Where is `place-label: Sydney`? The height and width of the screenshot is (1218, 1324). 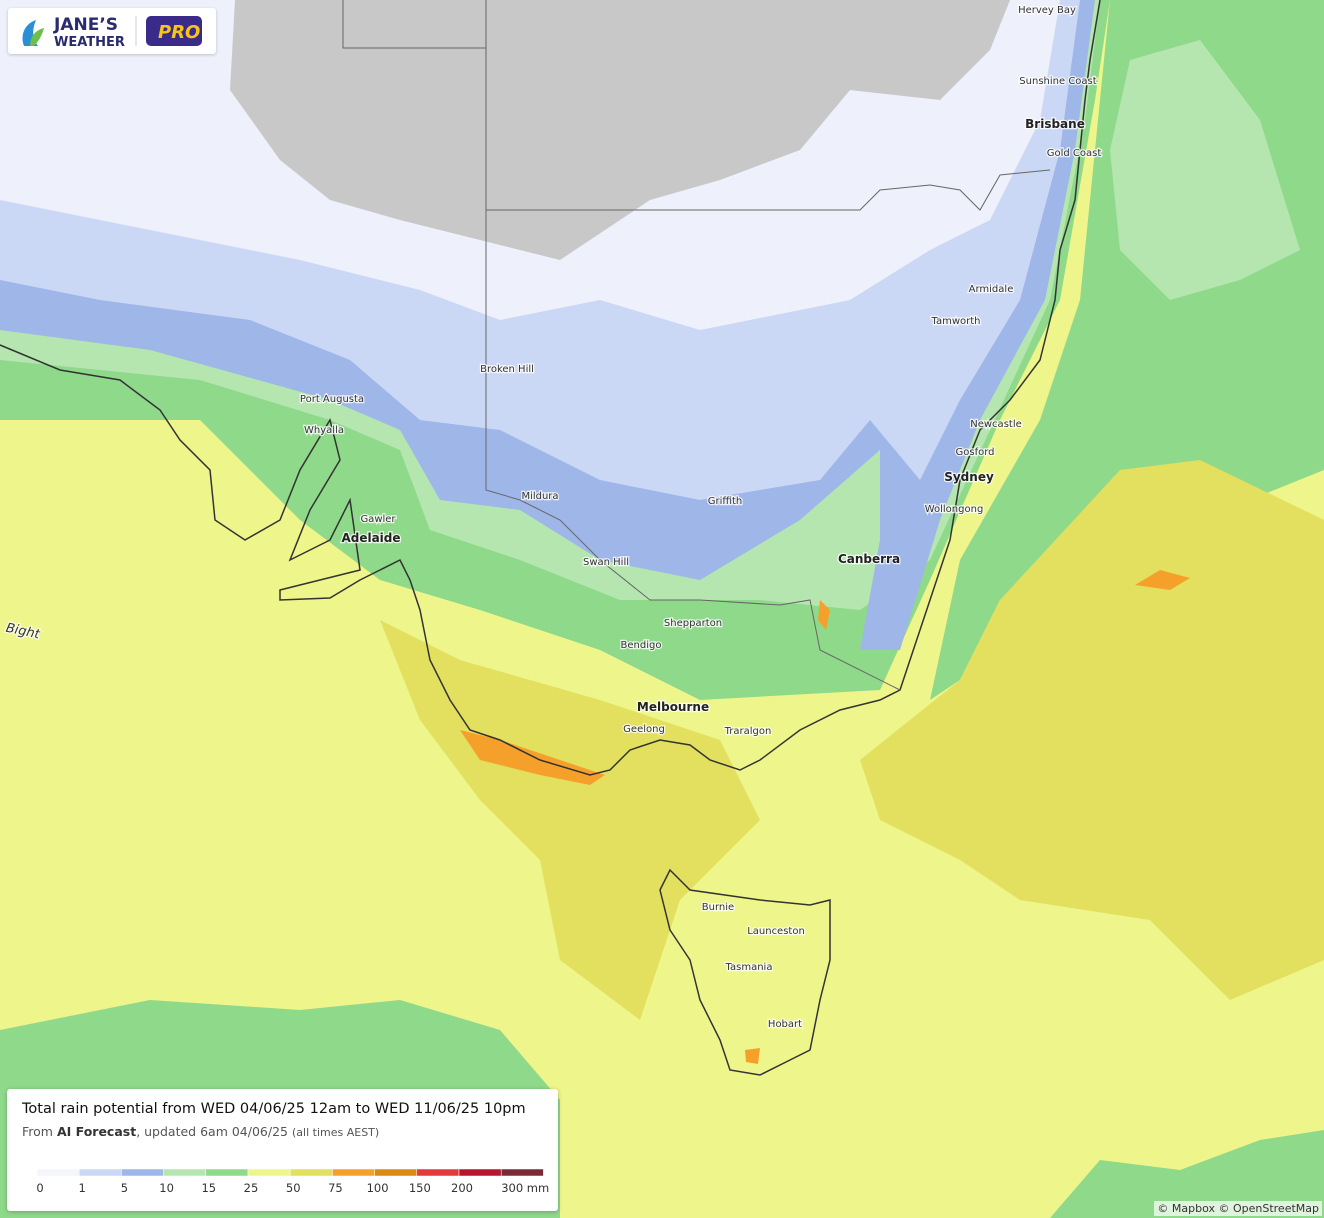 place-label: Sydney is located at coordinates (969, 477).